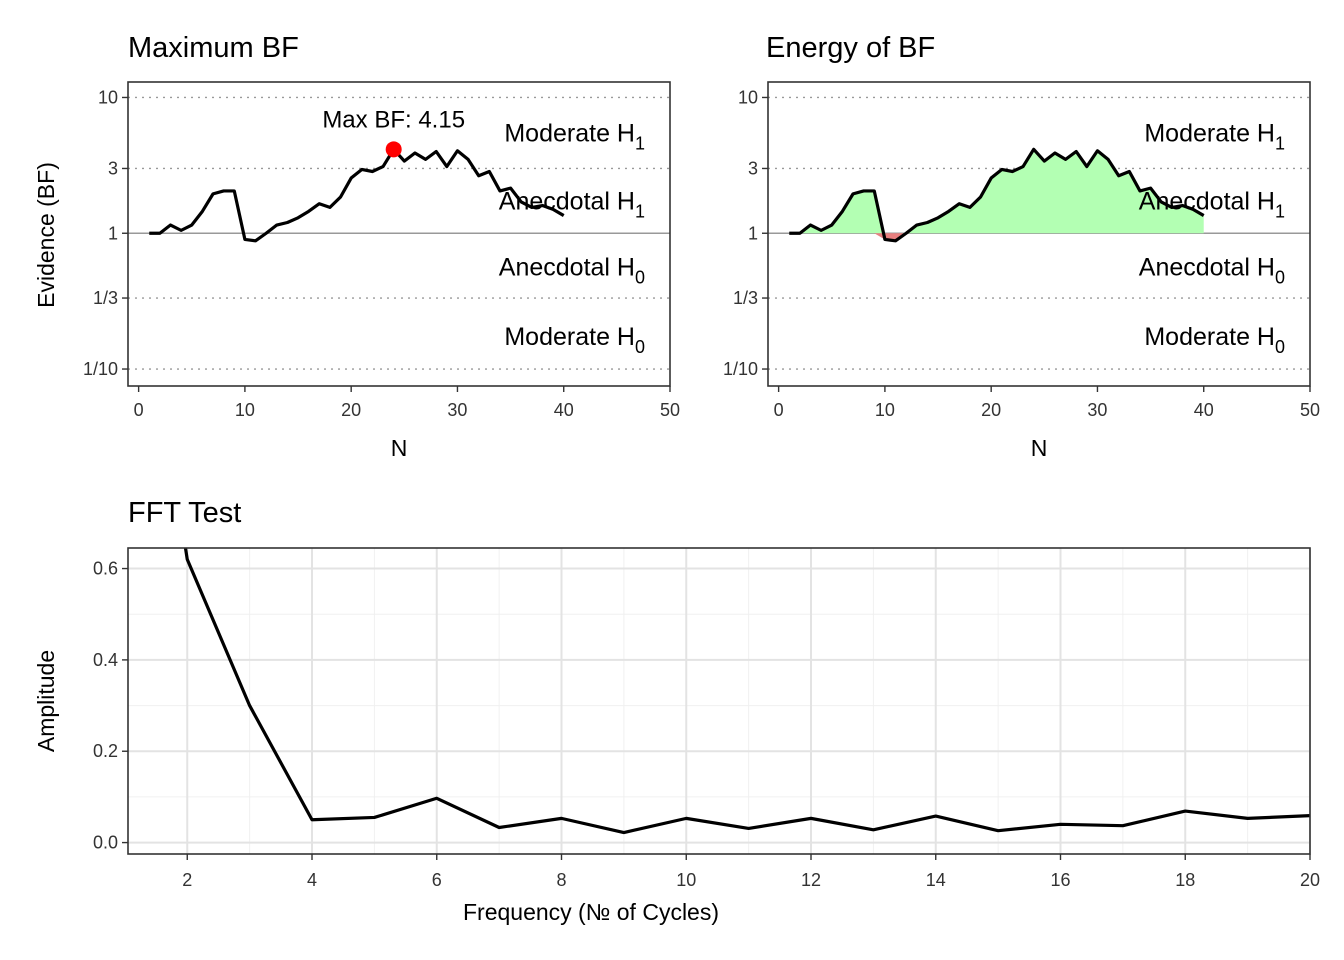  What do you see at coordinates (187, 880) in the screenshot?
I see `x-tick-label: 2` at bounding box center [187, 880].